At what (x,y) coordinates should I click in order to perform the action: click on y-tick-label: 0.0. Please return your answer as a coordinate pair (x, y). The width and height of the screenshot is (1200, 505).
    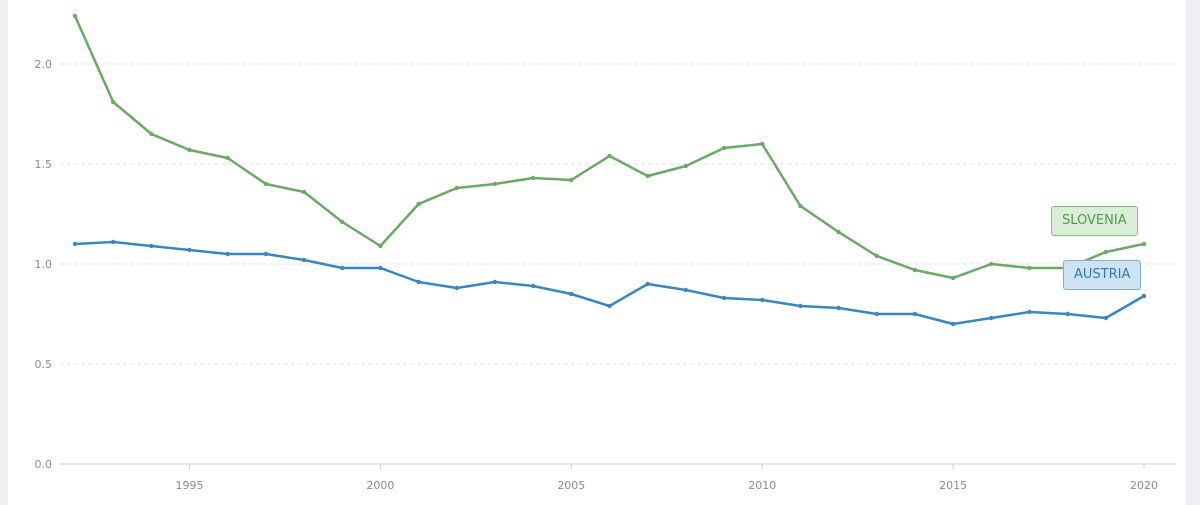
    Looking at the image, I should click on (44, 464).